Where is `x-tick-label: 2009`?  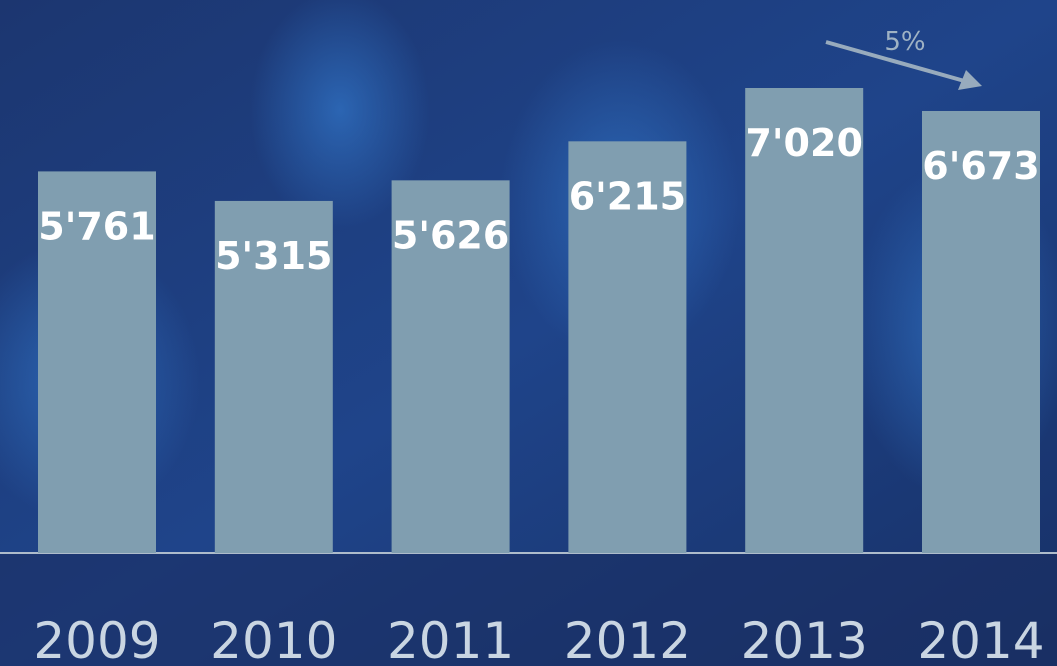 x-tick-label: 2009 is located at coordinates (96, 639).